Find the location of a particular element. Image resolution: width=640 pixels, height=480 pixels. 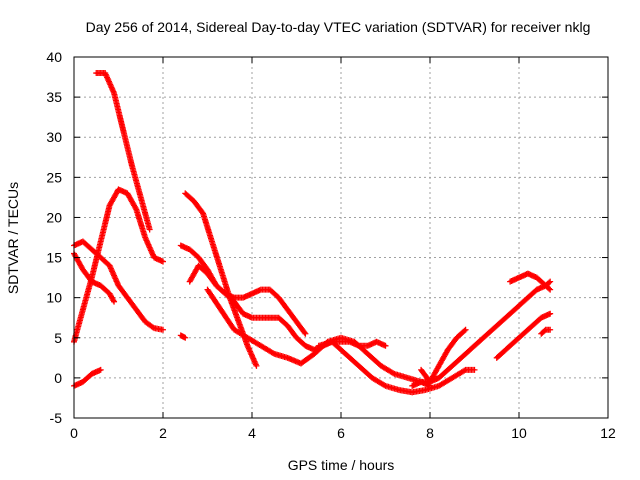

x-tick-label: 12 is located at coordinates (608, 433).